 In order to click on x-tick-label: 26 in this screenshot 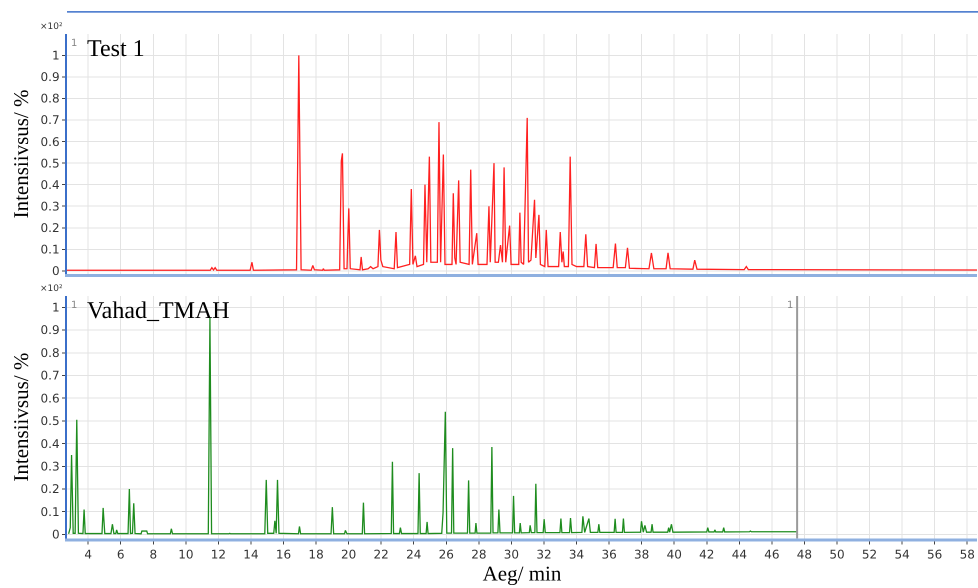, I will do `click(446, 555)`.